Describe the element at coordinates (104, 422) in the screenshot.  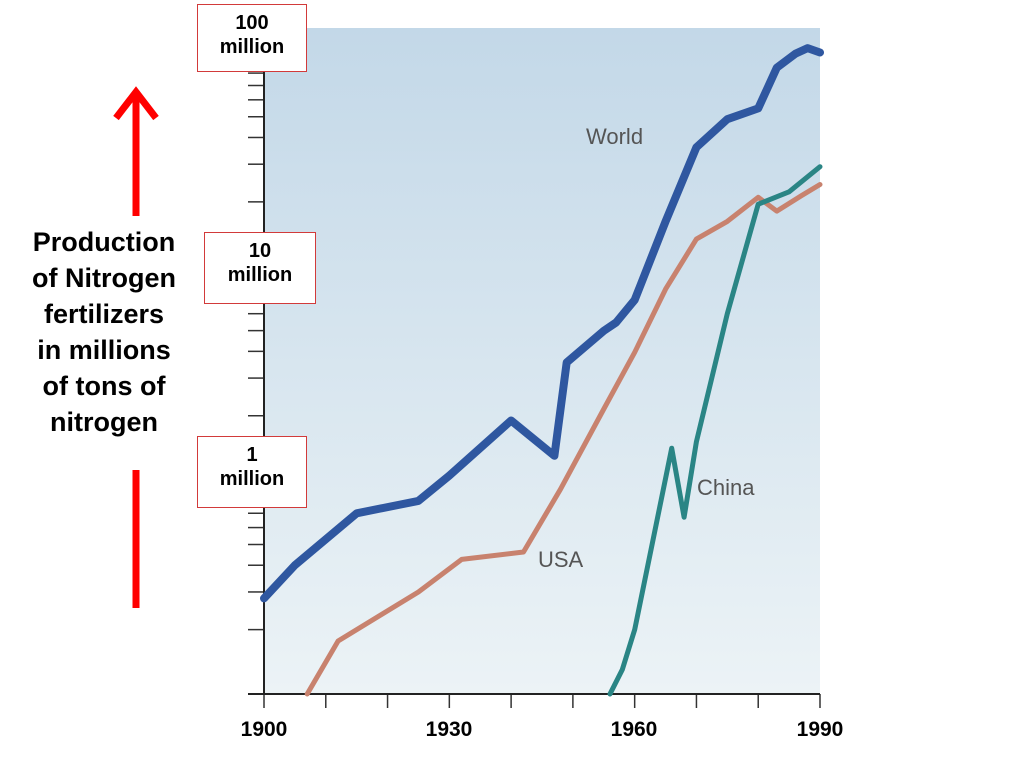
I see `y-axis-label-line: nitrogen` at that location.